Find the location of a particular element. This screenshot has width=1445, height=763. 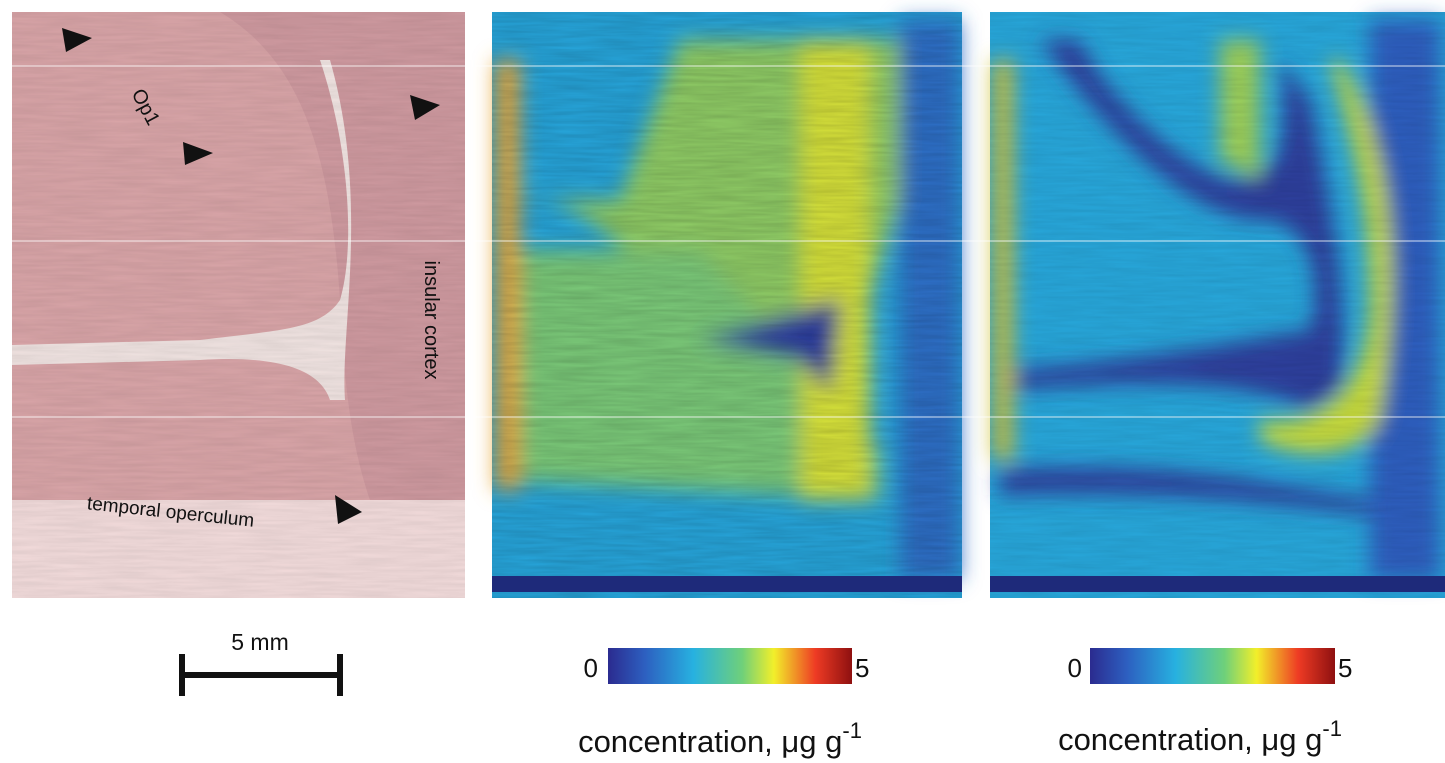

colorbar-2: 0 5 concentration, μg g-1 is located at coordinates (1205, 702).